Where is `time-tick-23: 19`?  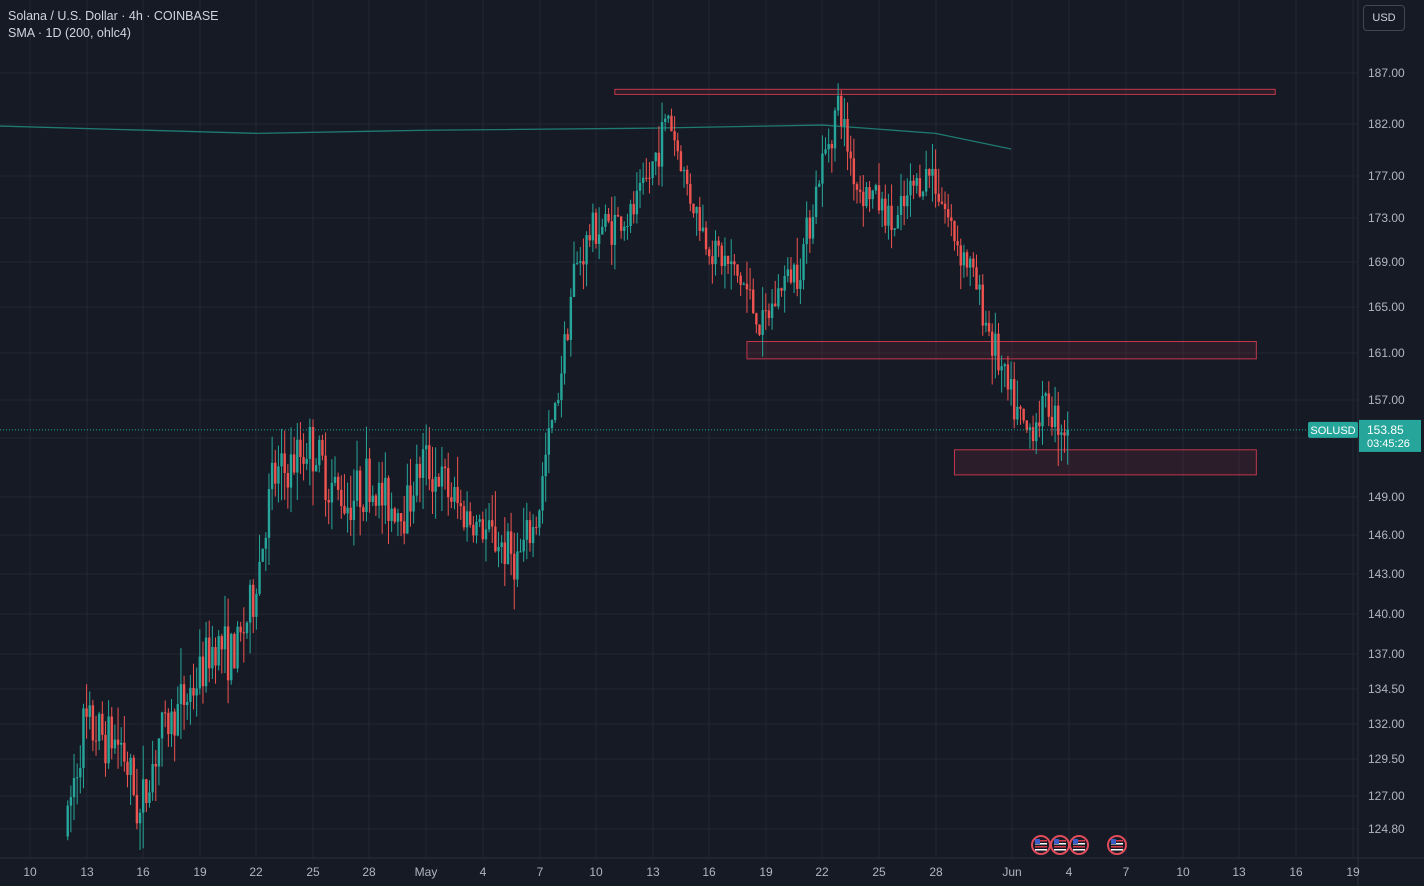
time-tick-23: 19 is located at coordinates (1353, 872).